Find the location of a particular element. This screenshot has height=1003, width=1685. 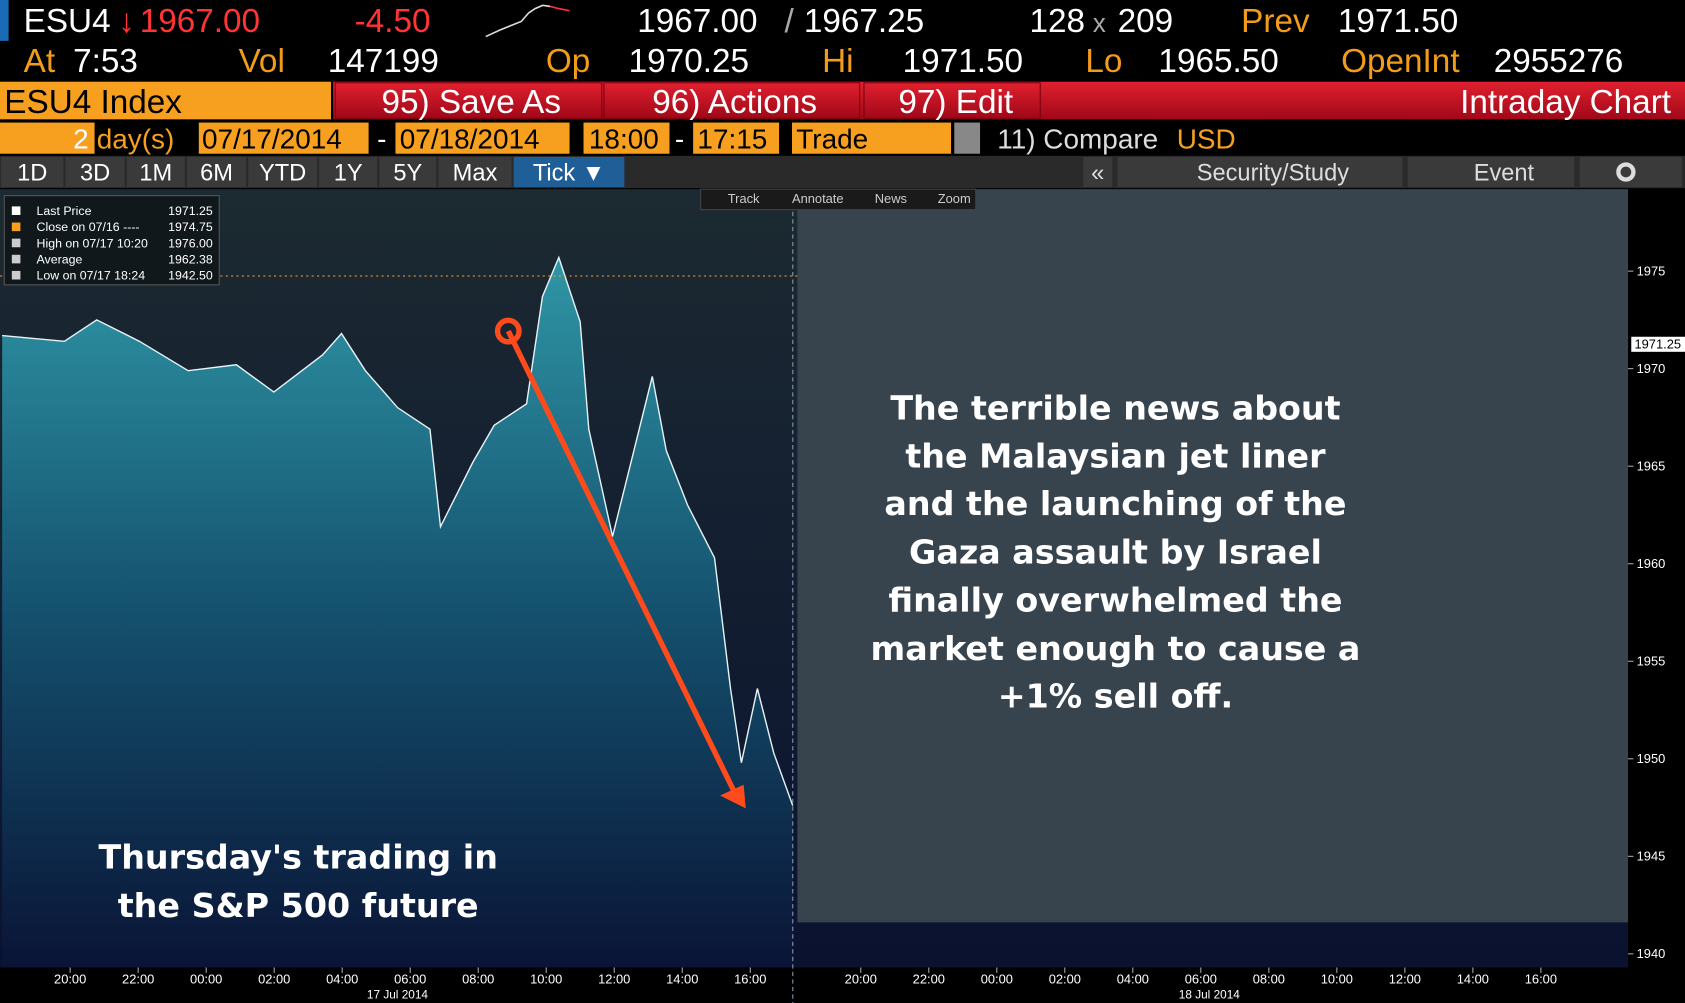

at-label: At is located at coordinates (39, 61).